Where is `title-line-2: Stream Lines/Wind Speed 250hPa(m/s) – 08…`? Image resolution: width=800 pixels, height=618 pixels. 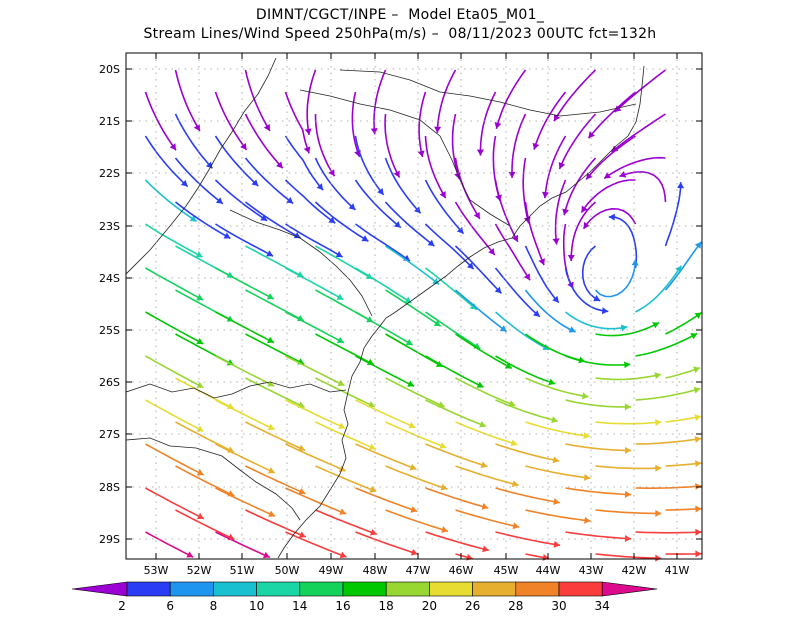
title-line-2: Stream Lines/Wind Speed 250hPa(m/s) – 08… is located at coordinates (400, 34).